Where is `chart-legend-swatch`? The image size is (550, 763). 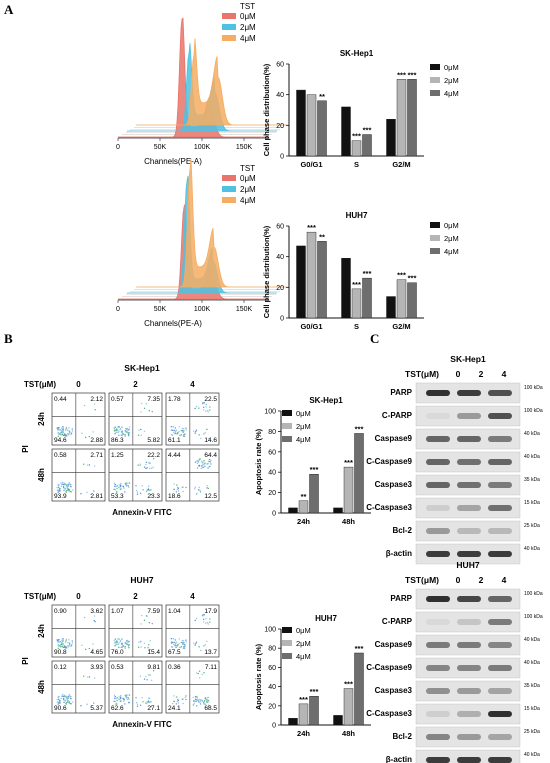
chart-legend-swatch is located at coordinates (287, 630).